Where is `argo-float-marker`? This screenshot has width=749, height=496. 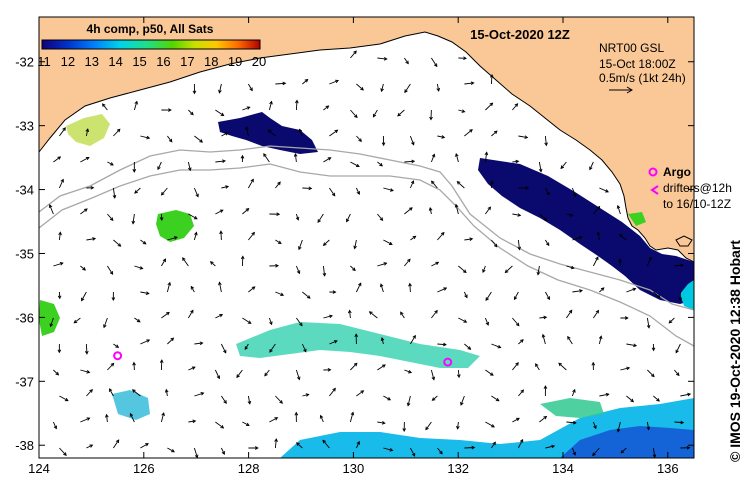 argo-float-marker is located at coordinates (118, 356).